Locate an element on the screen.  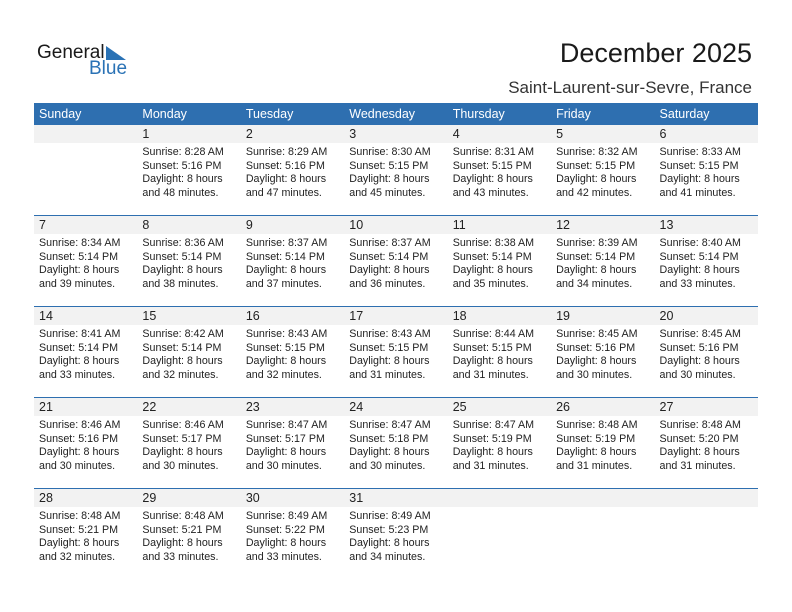
sunrise: Sunrise: 8:37 AM is located at coordinates (390, 243).